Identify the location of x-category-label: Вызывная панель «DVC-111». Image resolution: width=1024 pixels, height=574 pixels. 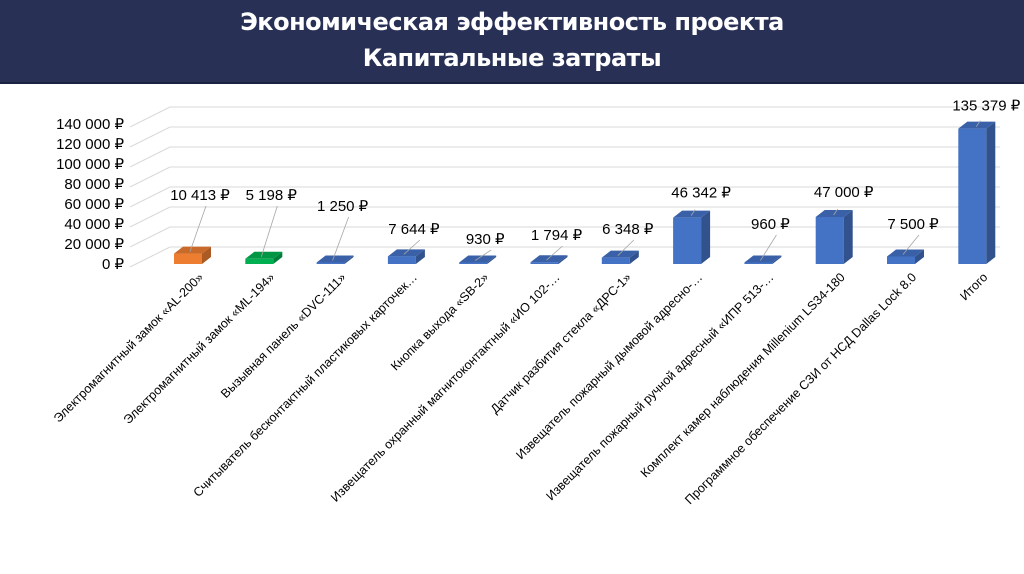
(283, 335).